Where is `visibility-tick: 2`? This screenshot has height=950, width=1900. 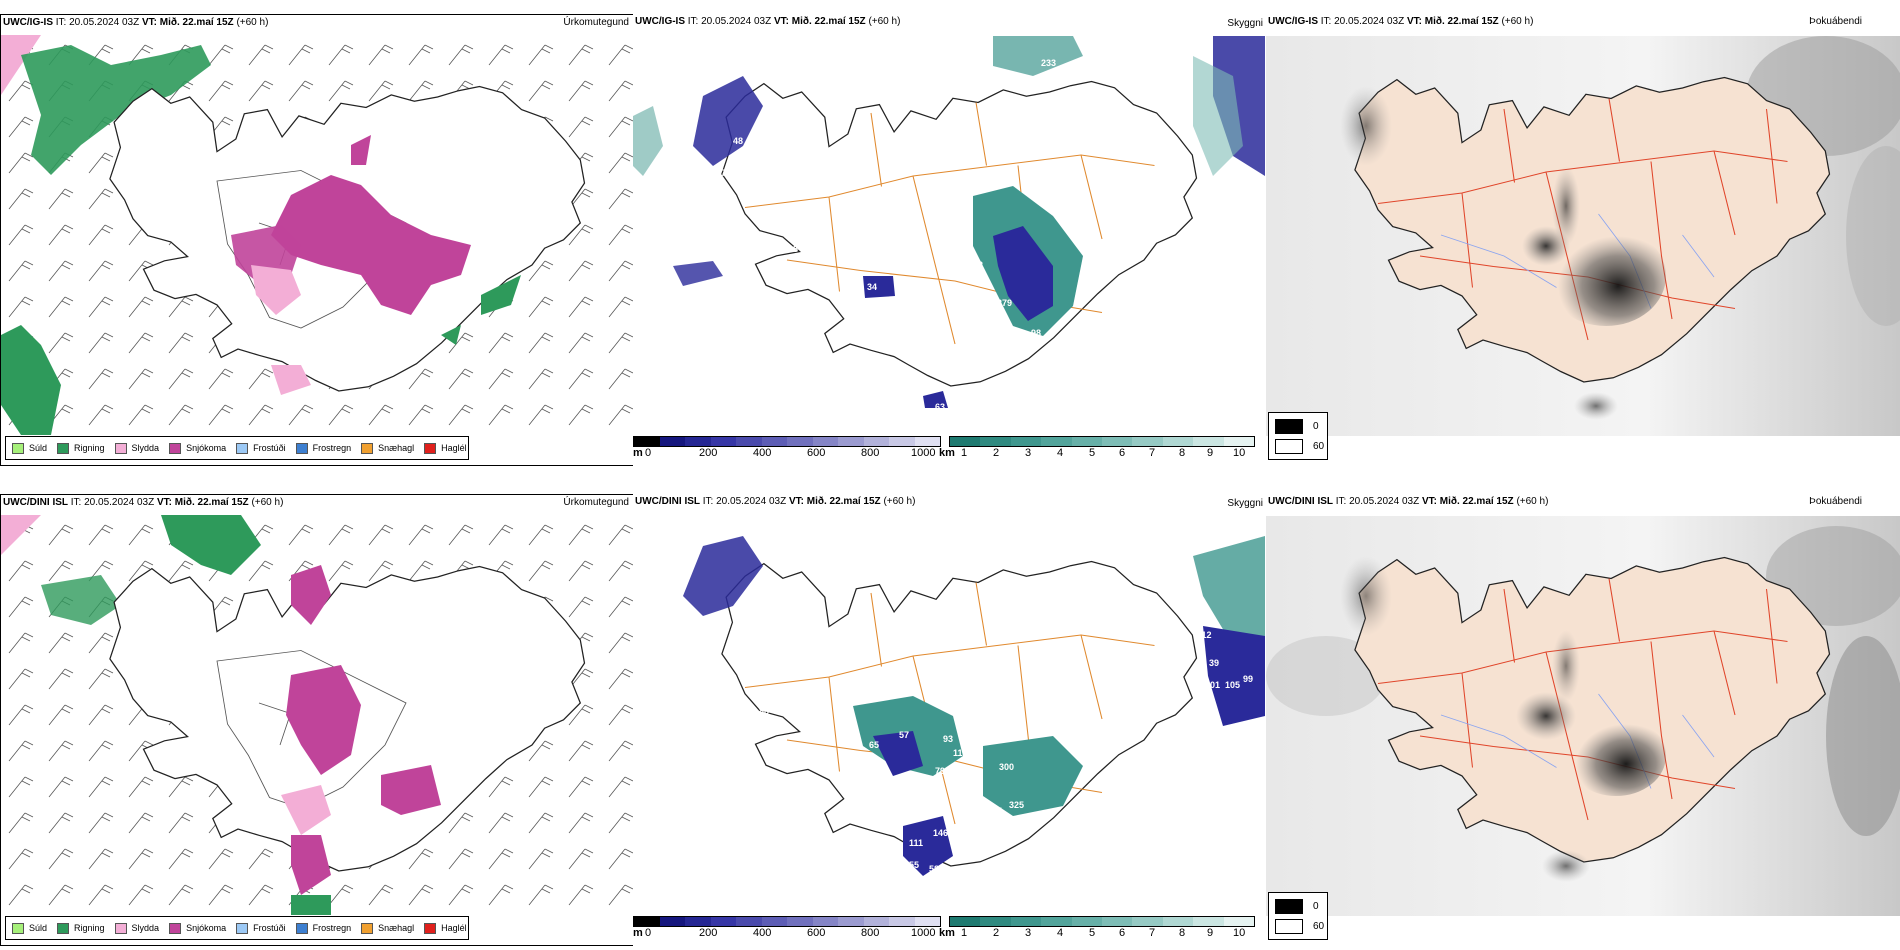 visibility-tick: 2 is located at coordinates (996, 453).